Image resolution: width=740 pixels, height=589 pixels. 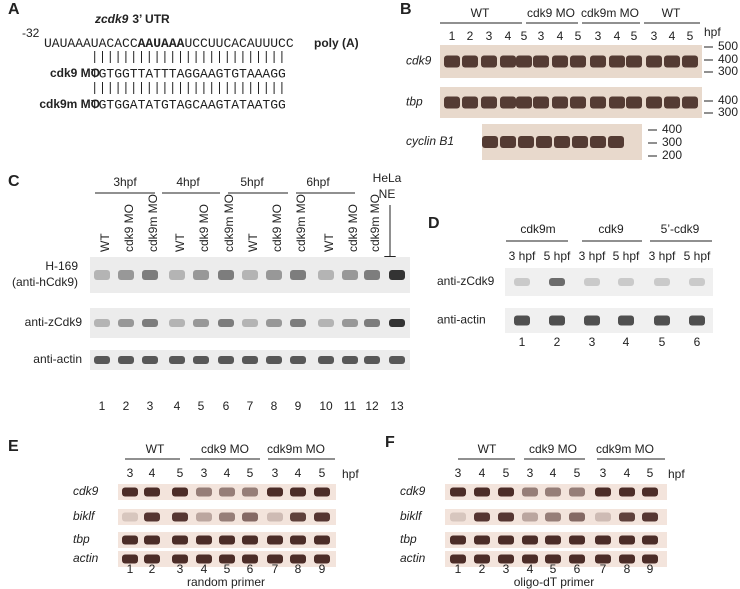 I want to click on lane-label: cdk9m MO, so click(x=153, y=223).